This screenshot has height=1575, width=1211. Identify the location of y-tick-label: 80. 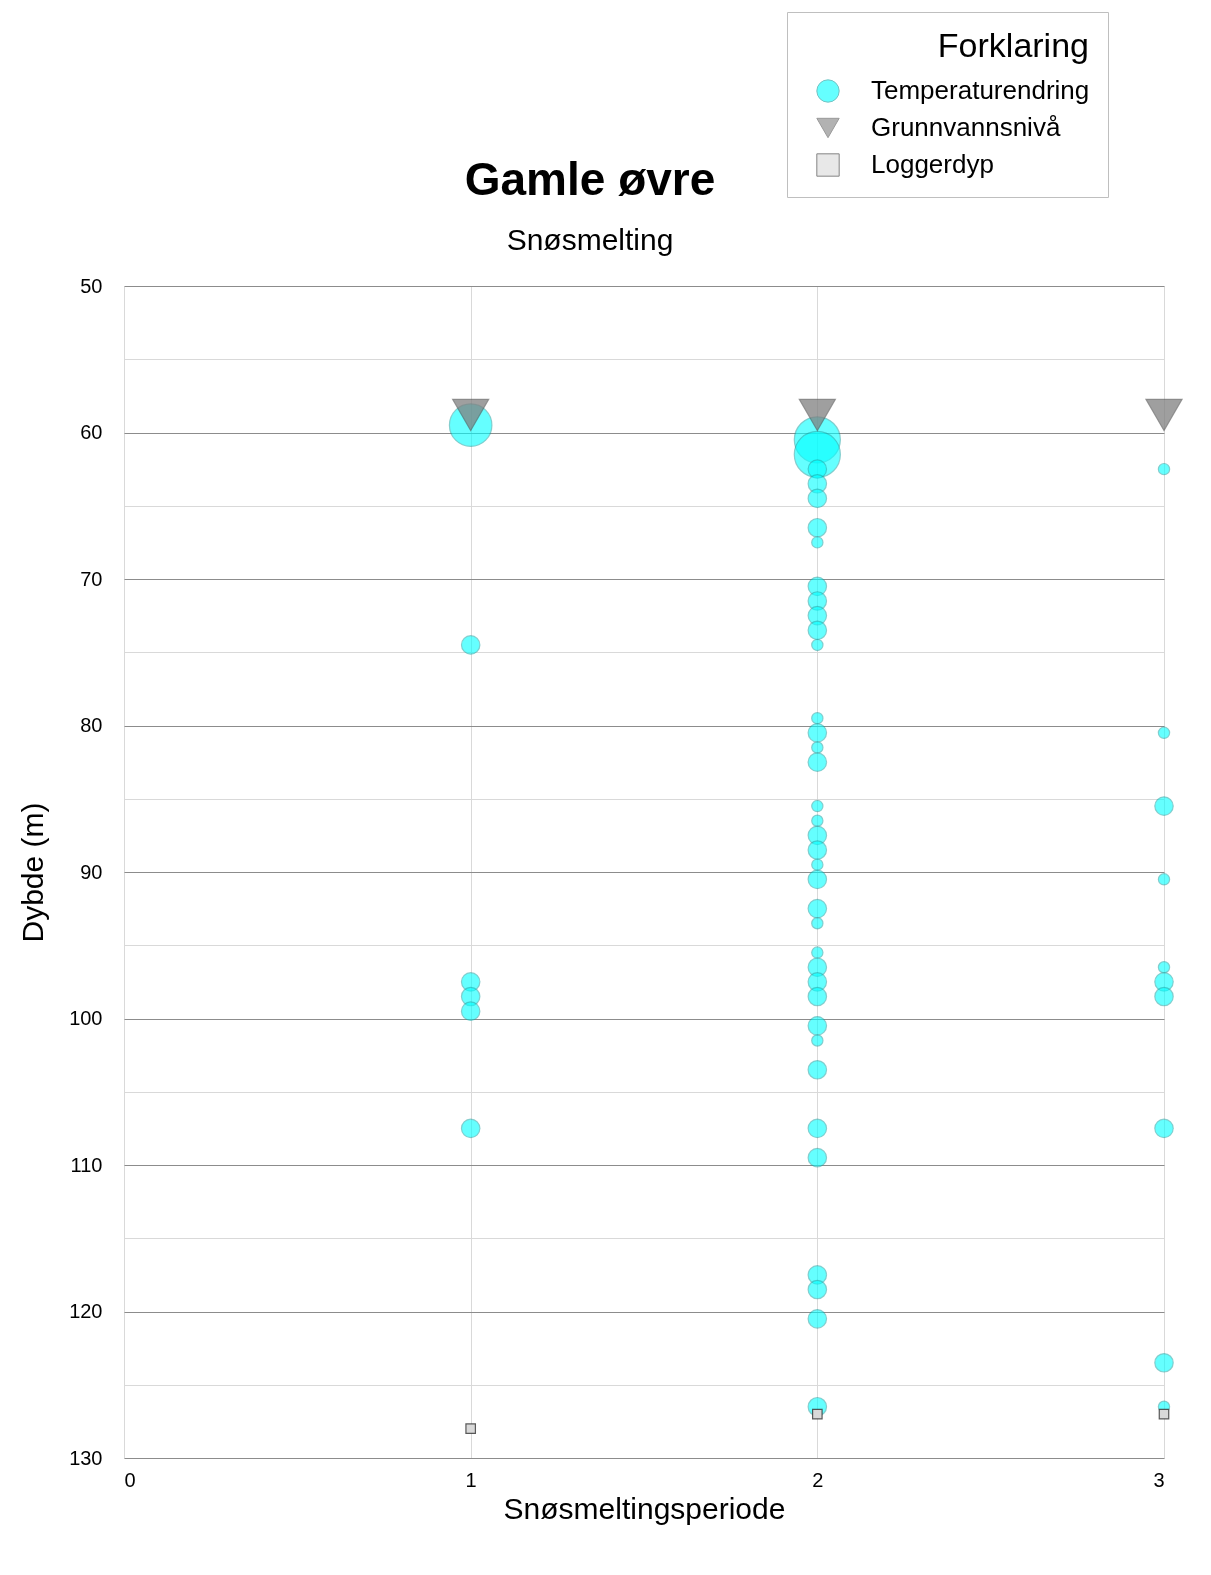
(91, 725).